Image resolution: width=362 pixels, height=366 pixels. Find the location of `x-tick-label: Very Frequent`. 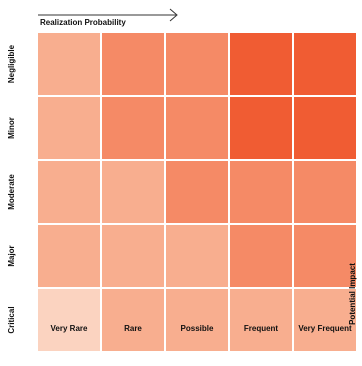

x-tick-label: Very Frequent is located at coordinates (325, 328).